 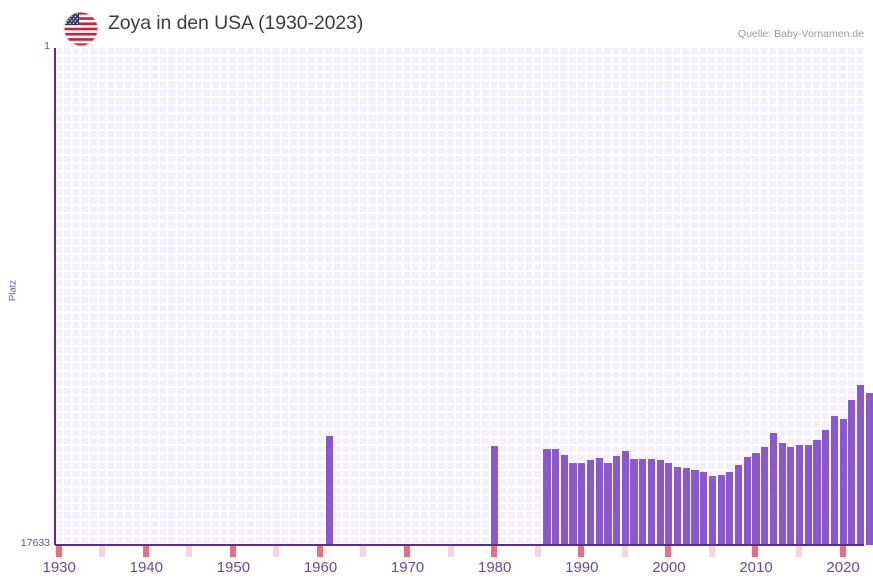 I want to click on x-axis-line, so click(x=459, y=545).